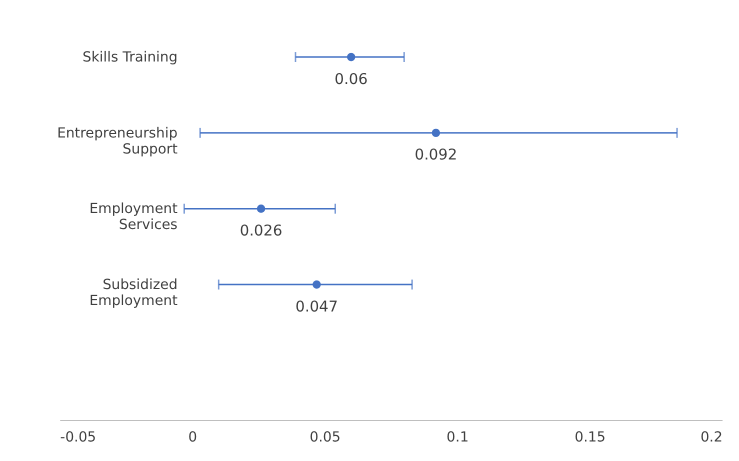 Image resolution: width=739 pixels, height=461 pixels. What do you see at coordinates (261, 231) in the screenshot?
I see `data-label: 0.026` at bounding box center [261, 231].